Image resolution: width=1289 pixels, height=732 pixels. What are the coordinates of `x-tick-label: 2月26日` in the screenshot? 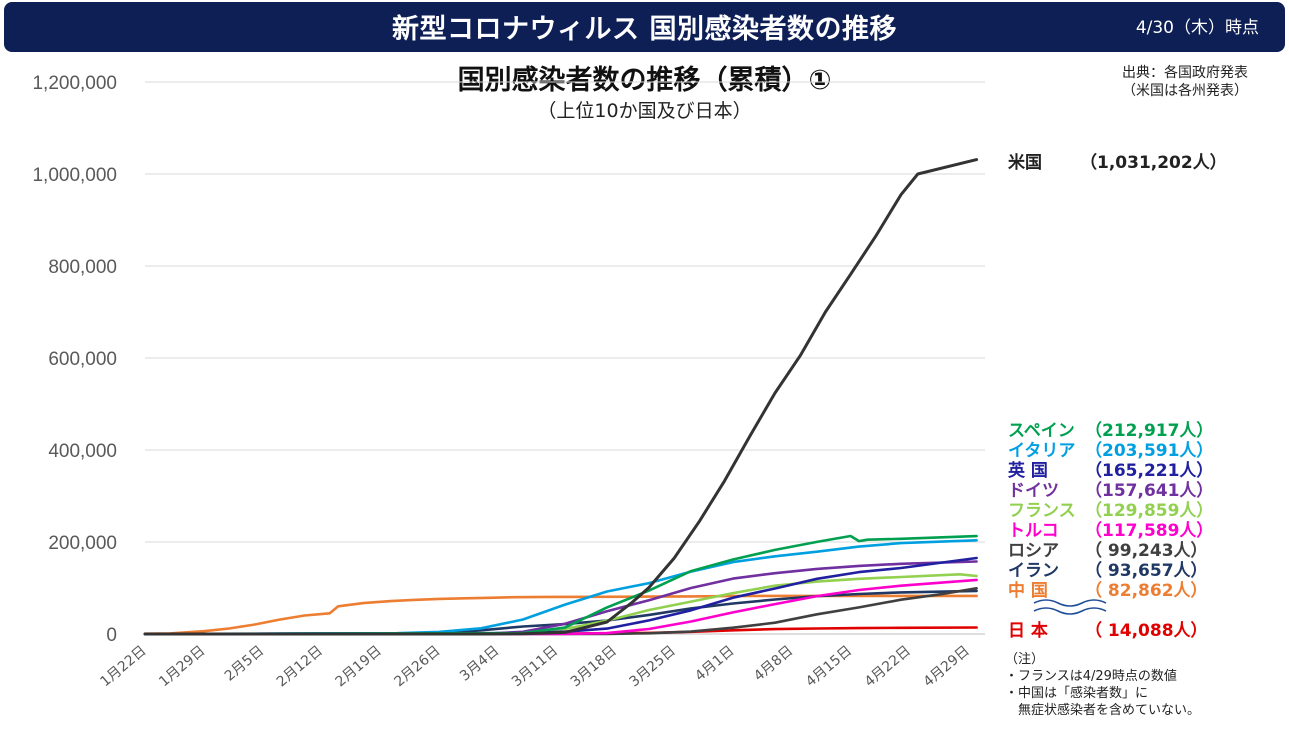 It's located at (417, 666).